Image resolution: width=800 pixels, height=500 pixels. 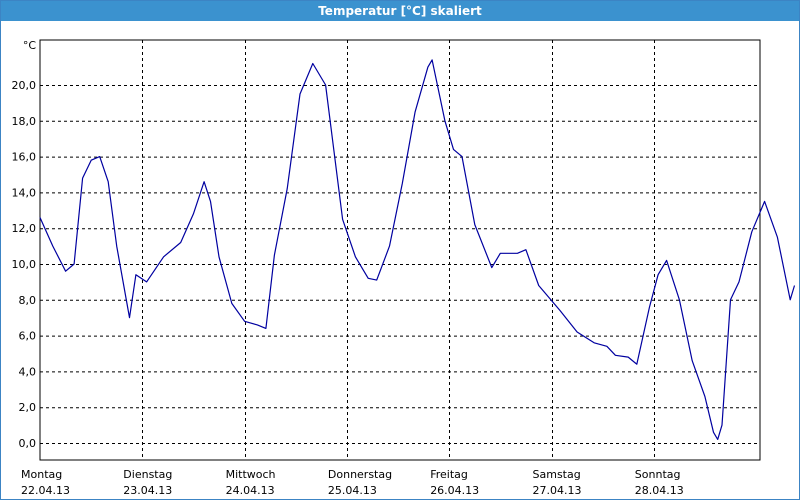 I want to click on x-day-label: Freitag, so click(x=449, y=474).